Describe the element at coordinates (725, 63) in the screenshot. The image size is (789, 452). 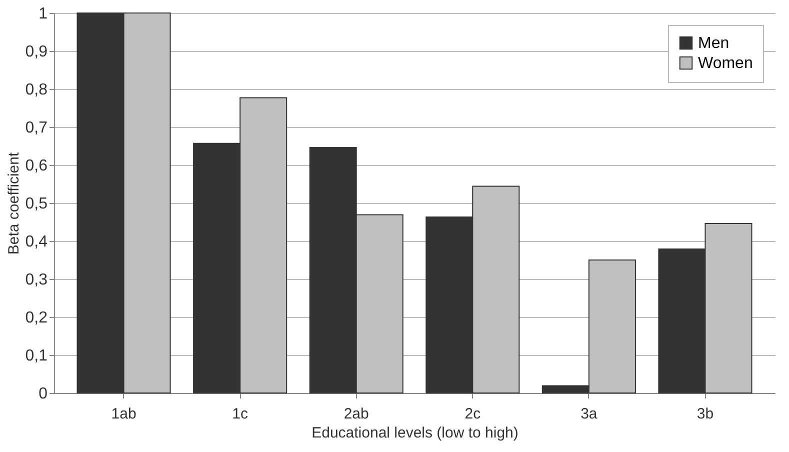
I see `legend-label: Women` at that location.